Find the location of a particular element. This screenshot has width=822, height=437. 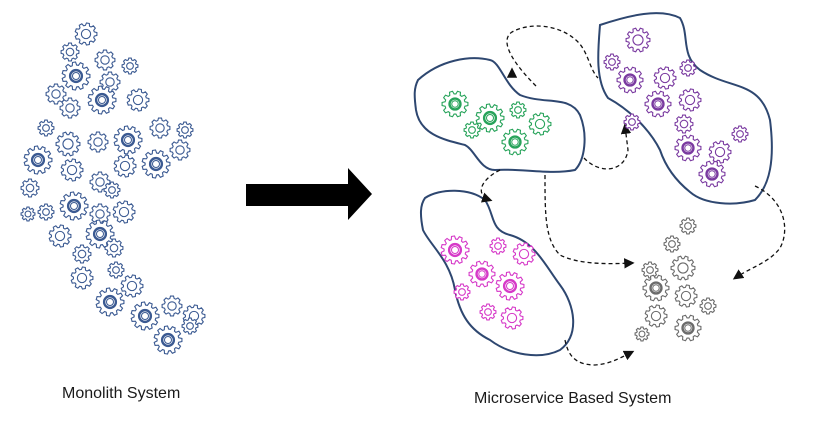

service-blob-purple is located at coordinates (685, 108).